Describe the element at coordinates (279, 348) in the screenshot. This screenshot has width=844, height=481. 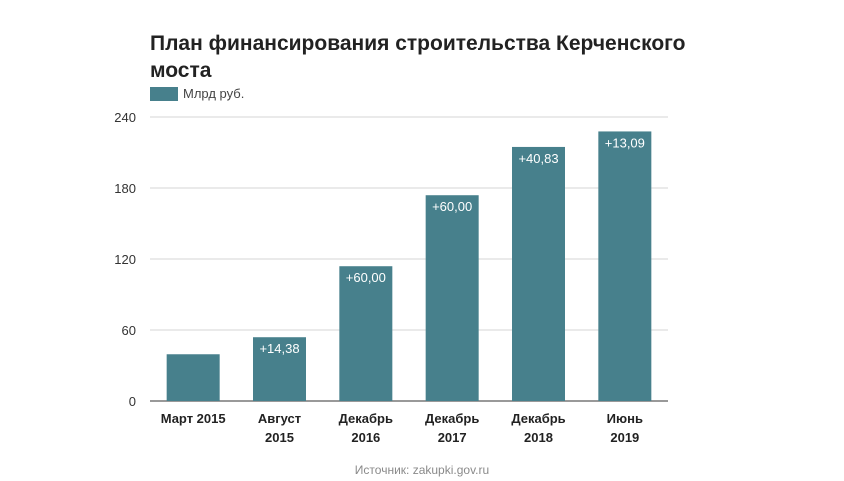
I see `bar-value-label: +14,38` at that location.